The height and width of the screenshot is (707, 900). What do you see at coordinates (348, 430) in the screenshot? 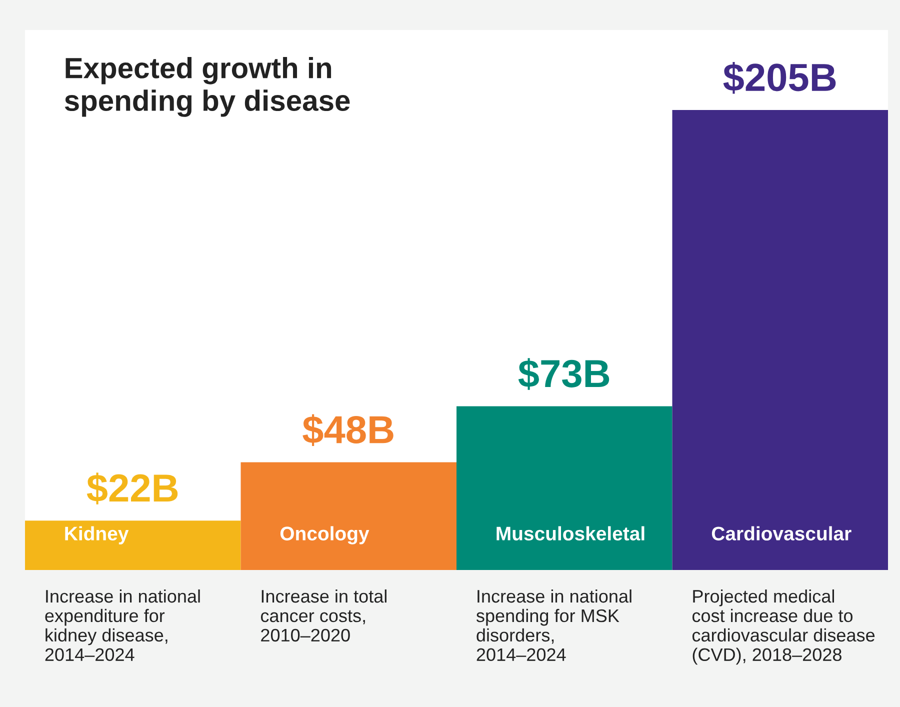
I see `data-label: $48B` at bounding box center [348, 430].